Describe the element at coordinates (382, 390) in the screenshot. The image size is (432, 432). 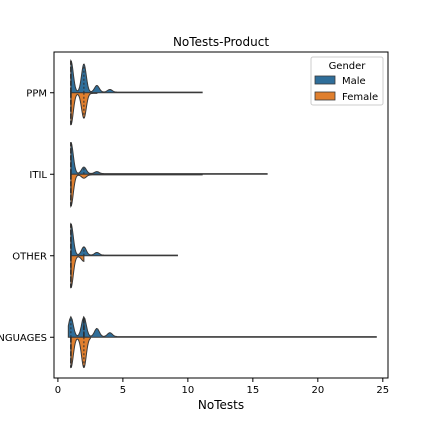
I see `x-tick-label: 25` at that location.